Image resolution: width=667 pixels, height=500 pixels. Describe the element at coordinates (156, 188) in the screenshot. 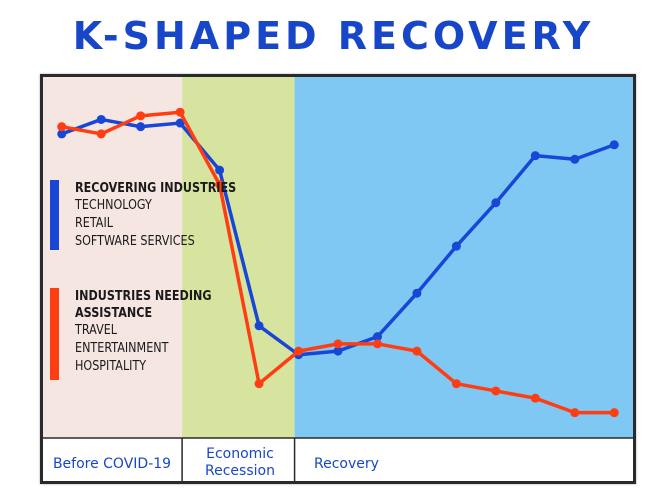

I see `legend-title-recovering: RECOVERING INDUSTRIES` at that location.